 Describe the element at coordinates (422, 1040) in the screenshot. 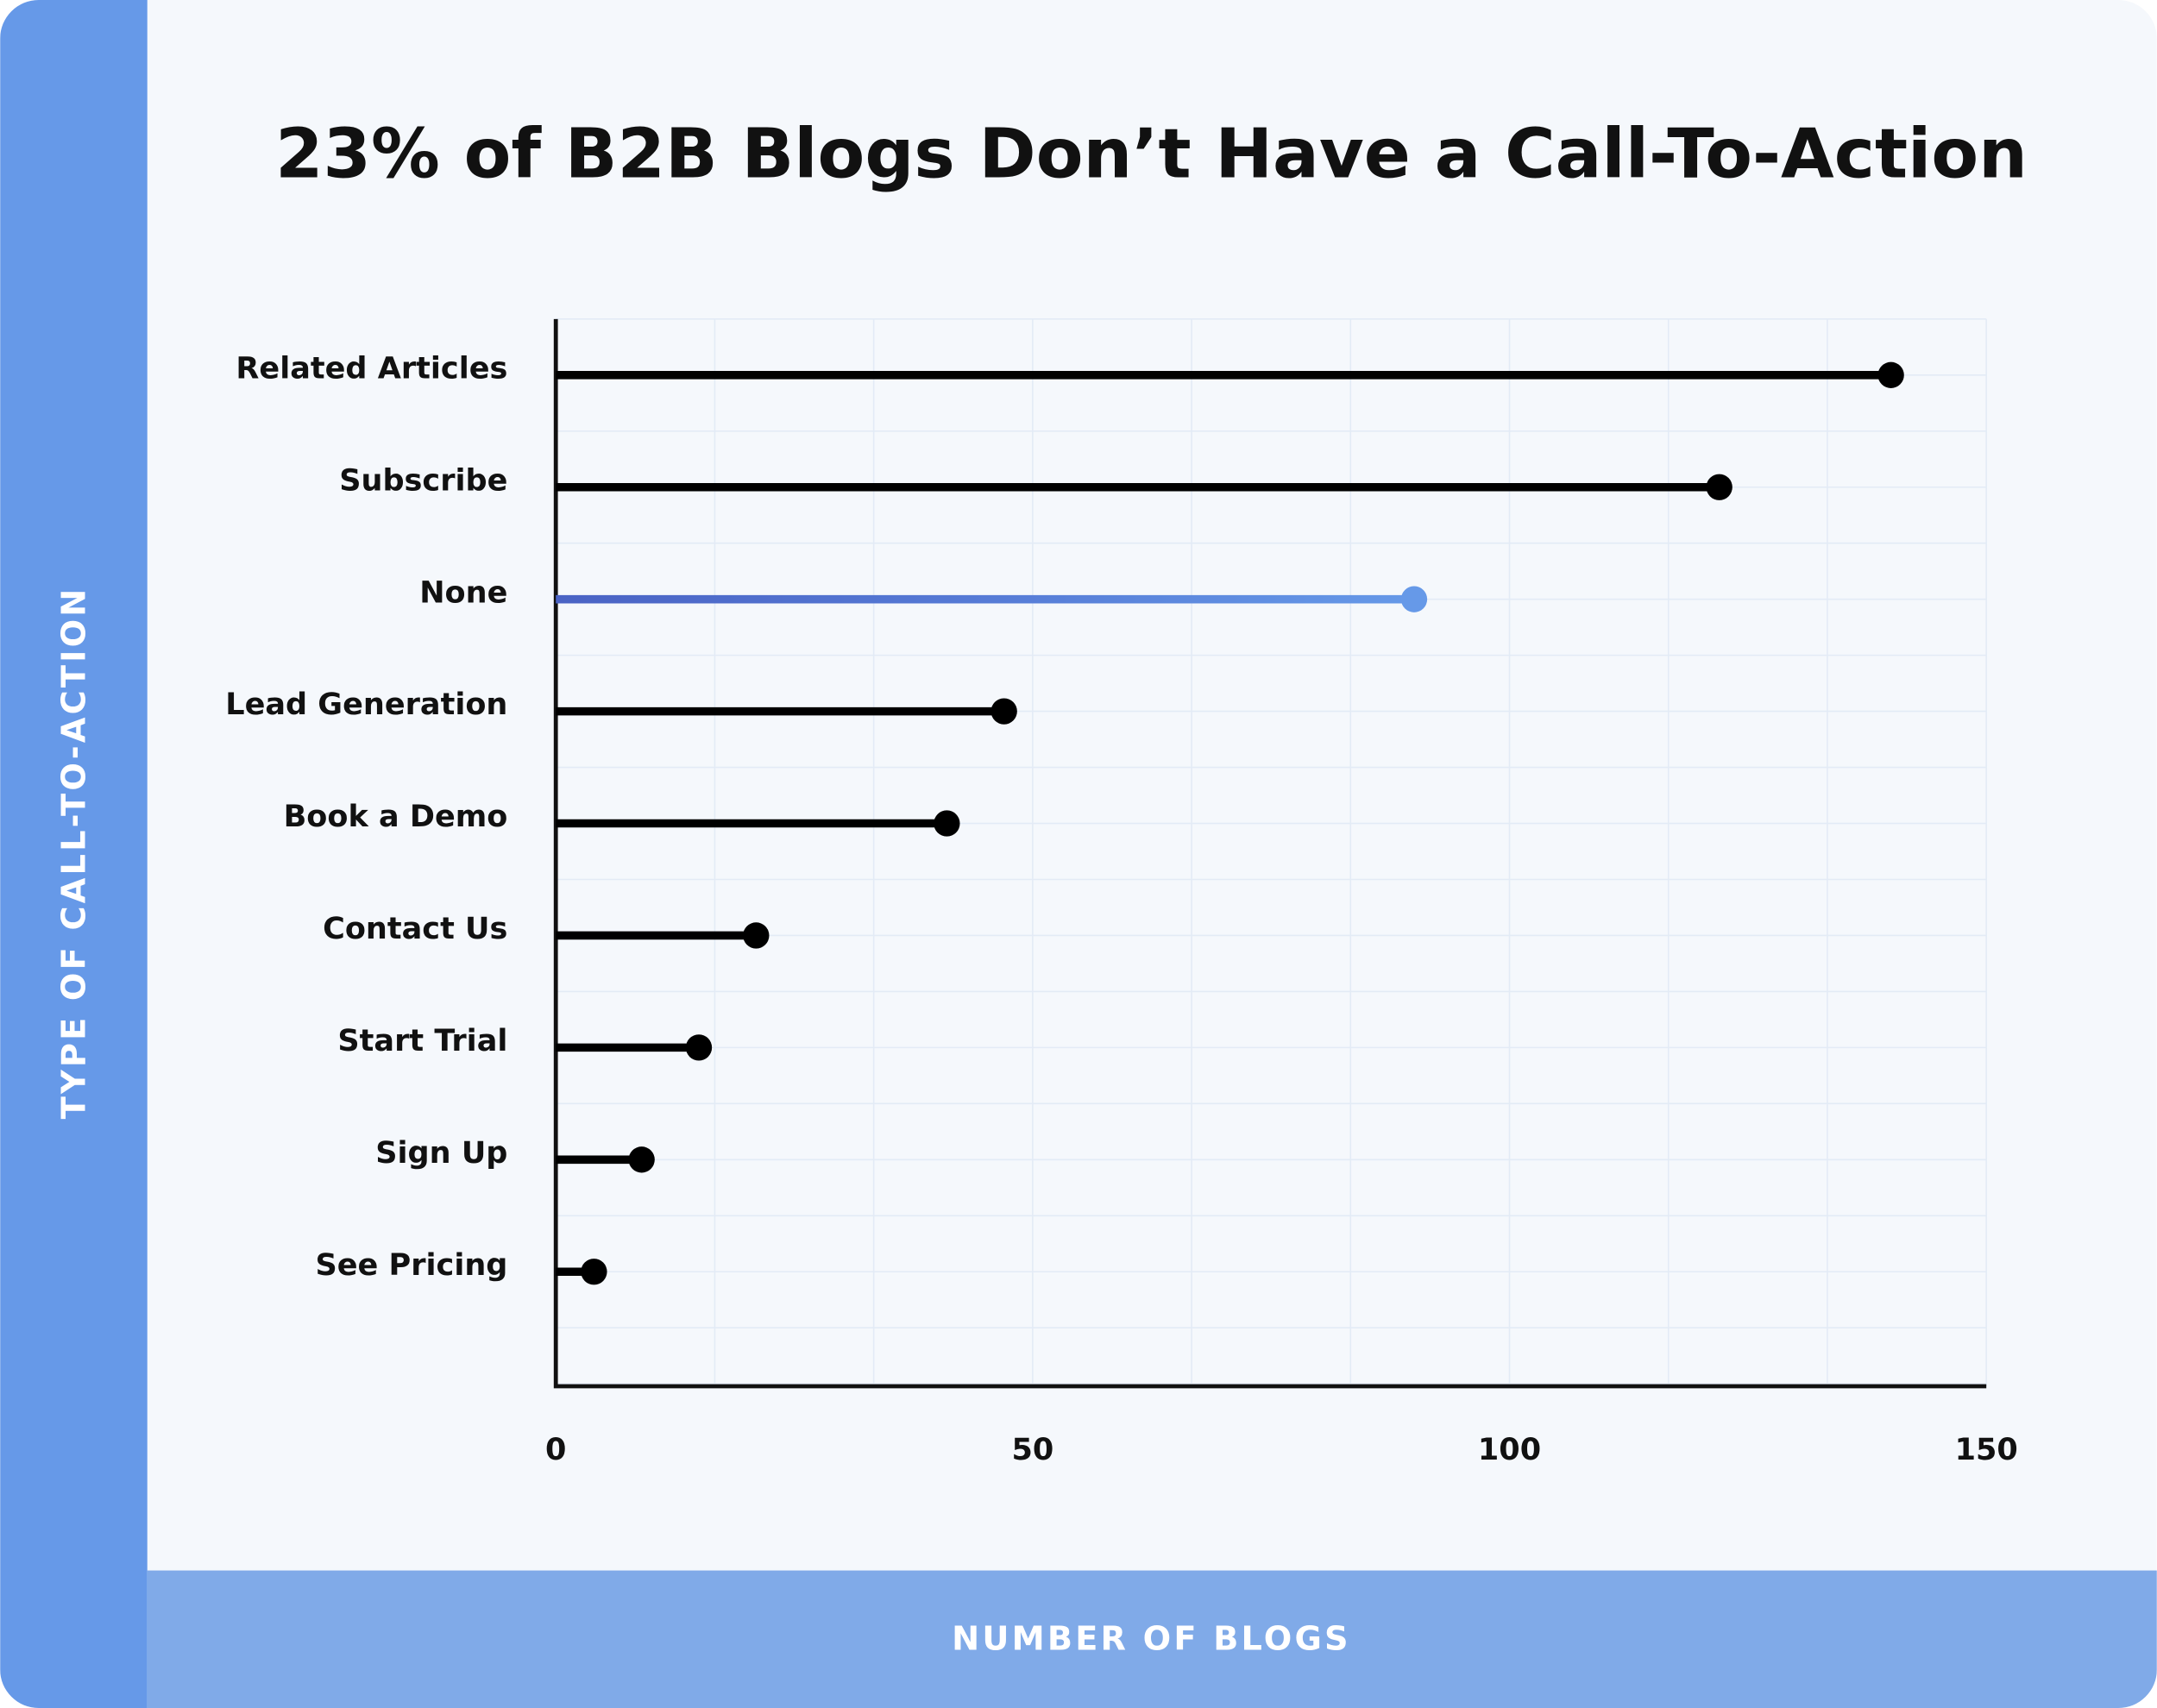

I see `y-tick-label: Start Trial` at that location.